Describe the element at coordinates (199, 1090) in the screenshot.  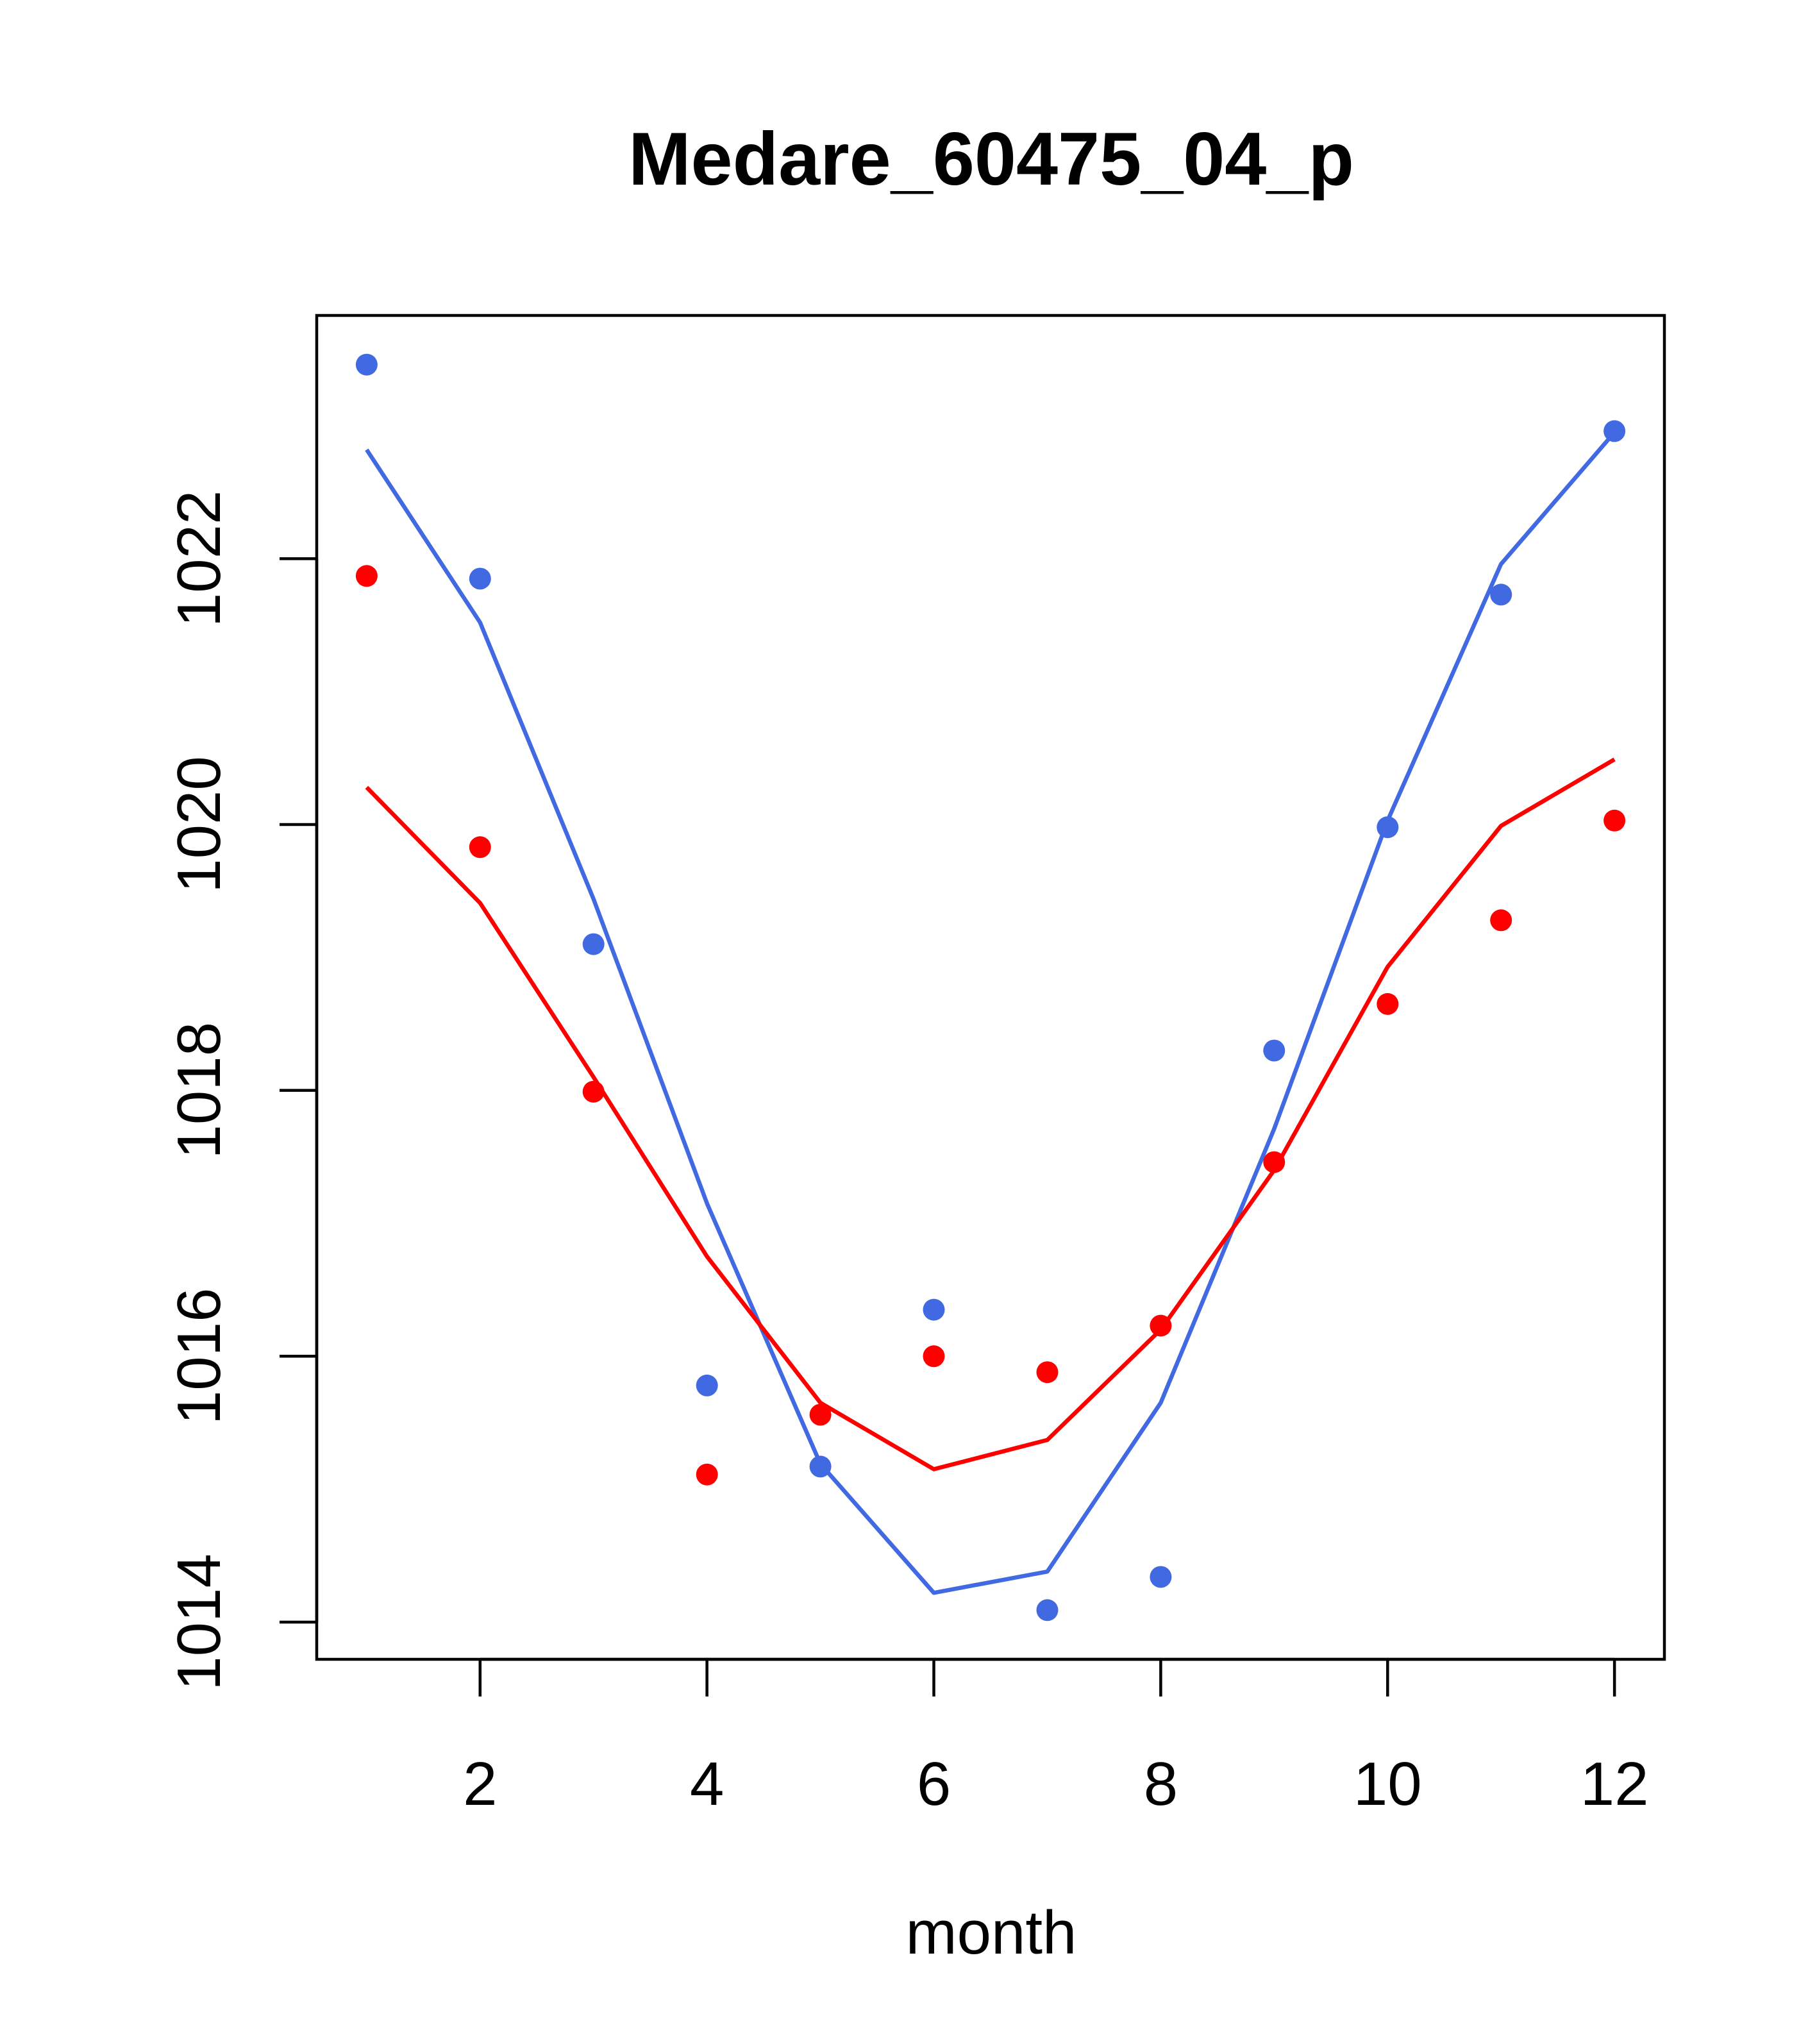
I see `y-tick-label: 1018` at that location.